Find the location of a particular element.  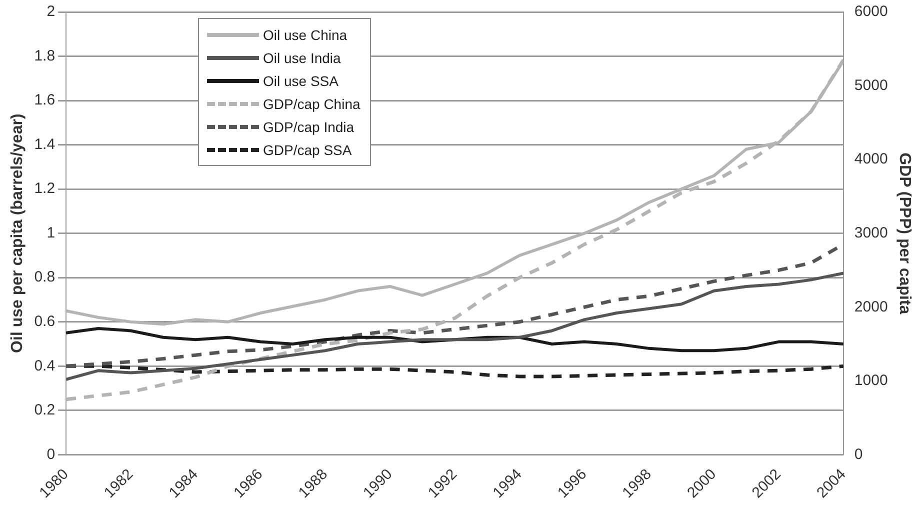

y2-tick-label: 4000 is located at coordinates (871, 159).